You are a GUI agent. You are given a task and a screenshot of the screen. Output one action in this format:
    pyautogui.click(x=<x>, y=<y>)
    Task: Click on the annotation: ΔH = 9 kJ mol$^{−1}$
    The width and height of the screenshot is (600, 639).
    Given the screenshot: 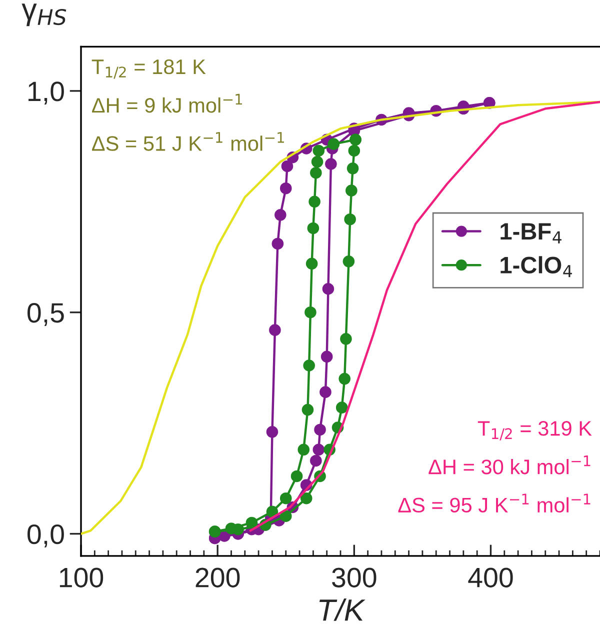 What is the action you would take?
    pyautogui.click(x=167, y=103)
    